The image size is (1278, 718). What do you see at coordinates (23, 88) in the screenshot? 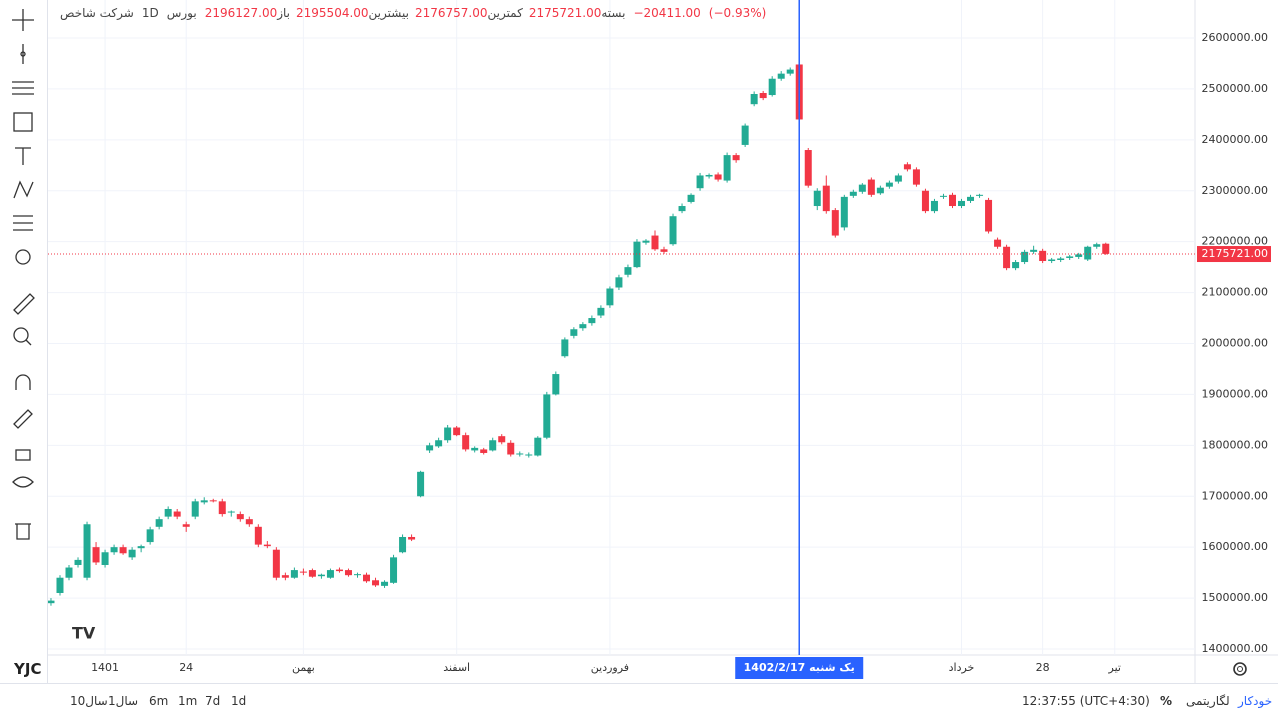
I see `hlines-tool` at bounding box center [23, 88].